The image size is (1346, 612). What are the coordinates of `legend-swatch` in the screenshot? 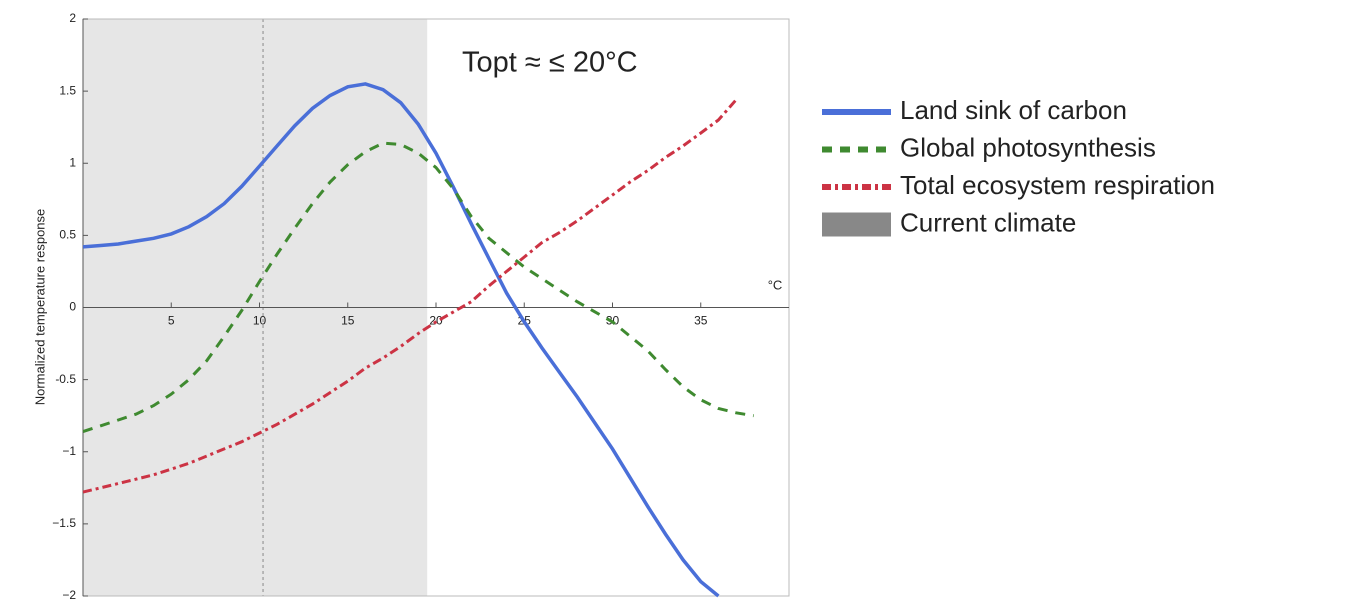 It's located at (856, 224).